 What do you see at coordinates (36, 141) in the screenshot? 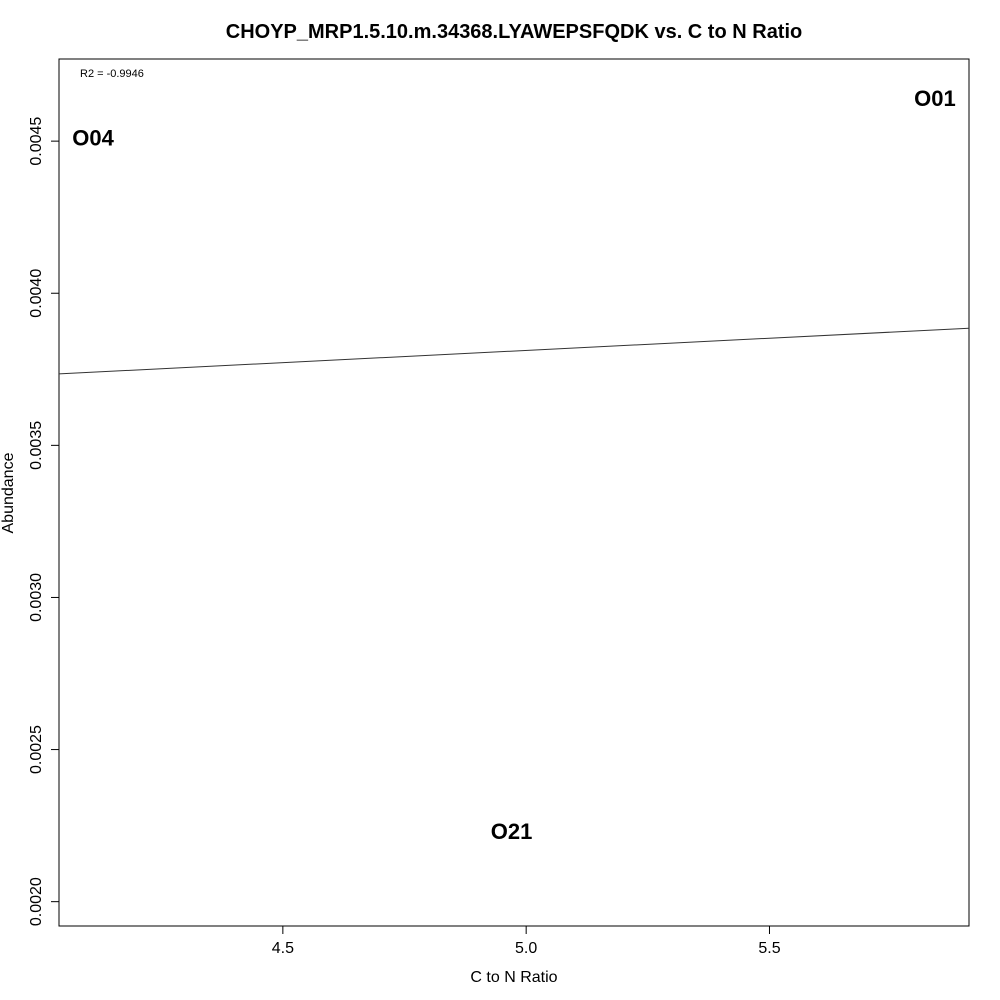
I see `y-tick-label: 0.0045` at bounding box center [36, 141].